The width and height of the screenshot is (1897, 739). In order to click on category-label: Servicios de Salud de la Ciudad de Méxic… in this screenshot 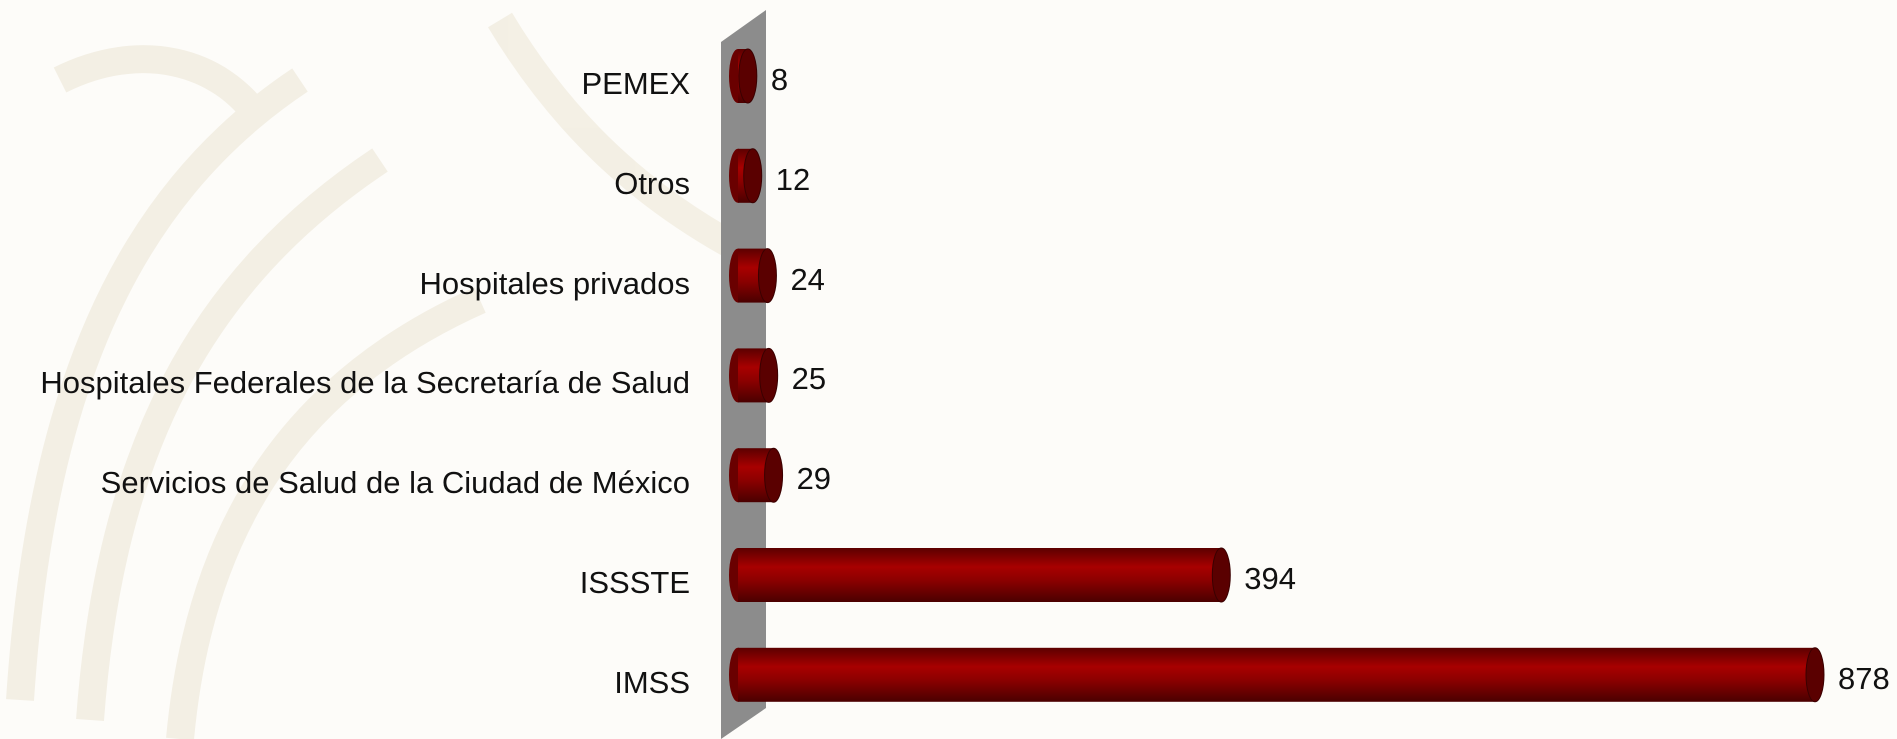, I will do `click(395, 483)`.